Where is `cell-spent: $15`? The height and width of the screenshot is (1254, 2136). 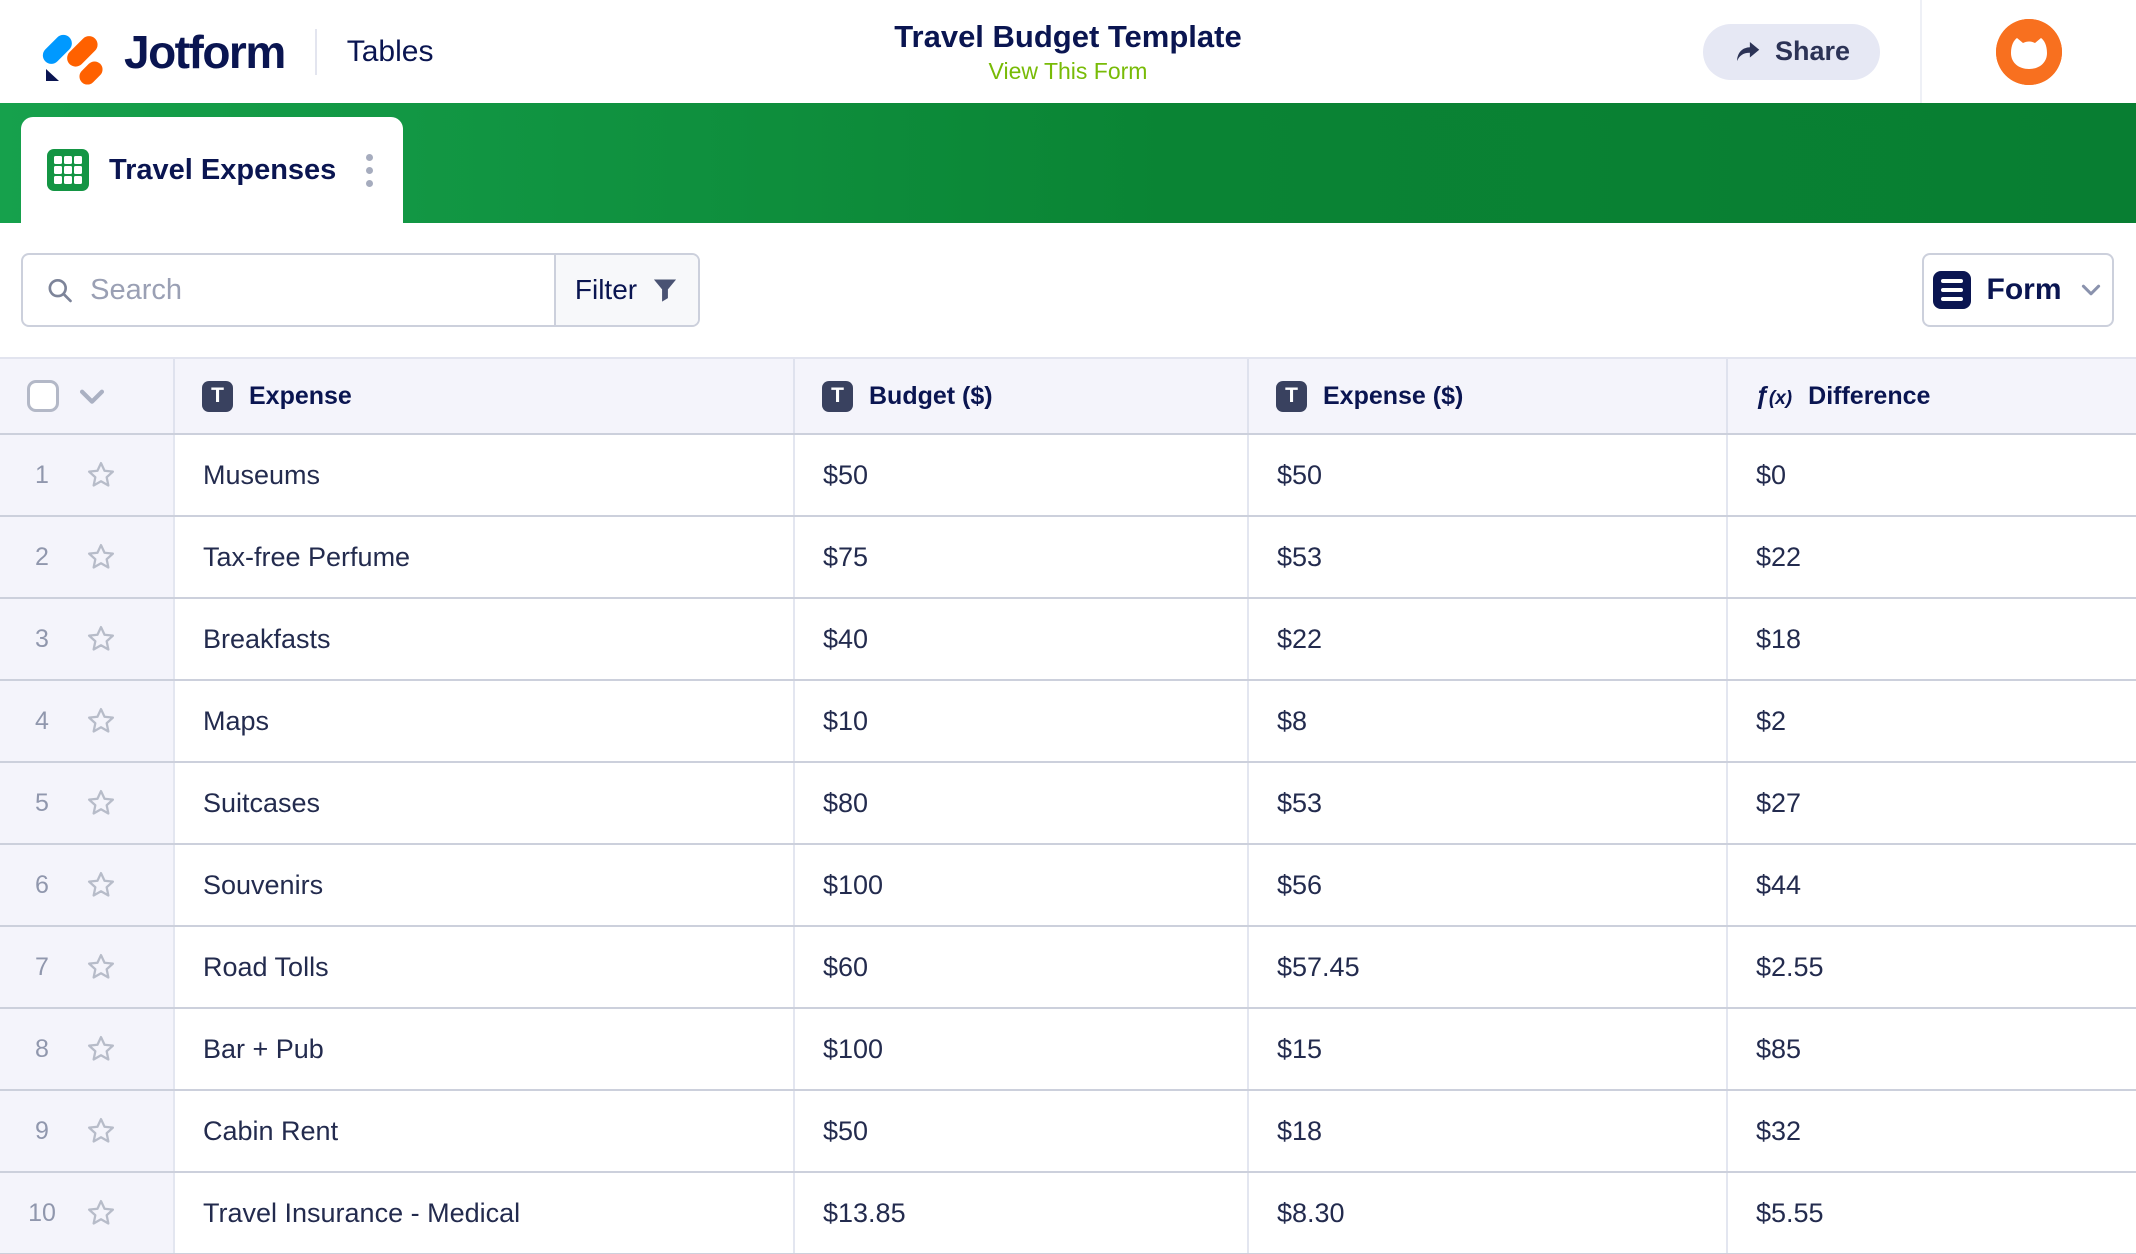
cell-spent: $15 is located at coordinates (1486, 1049).